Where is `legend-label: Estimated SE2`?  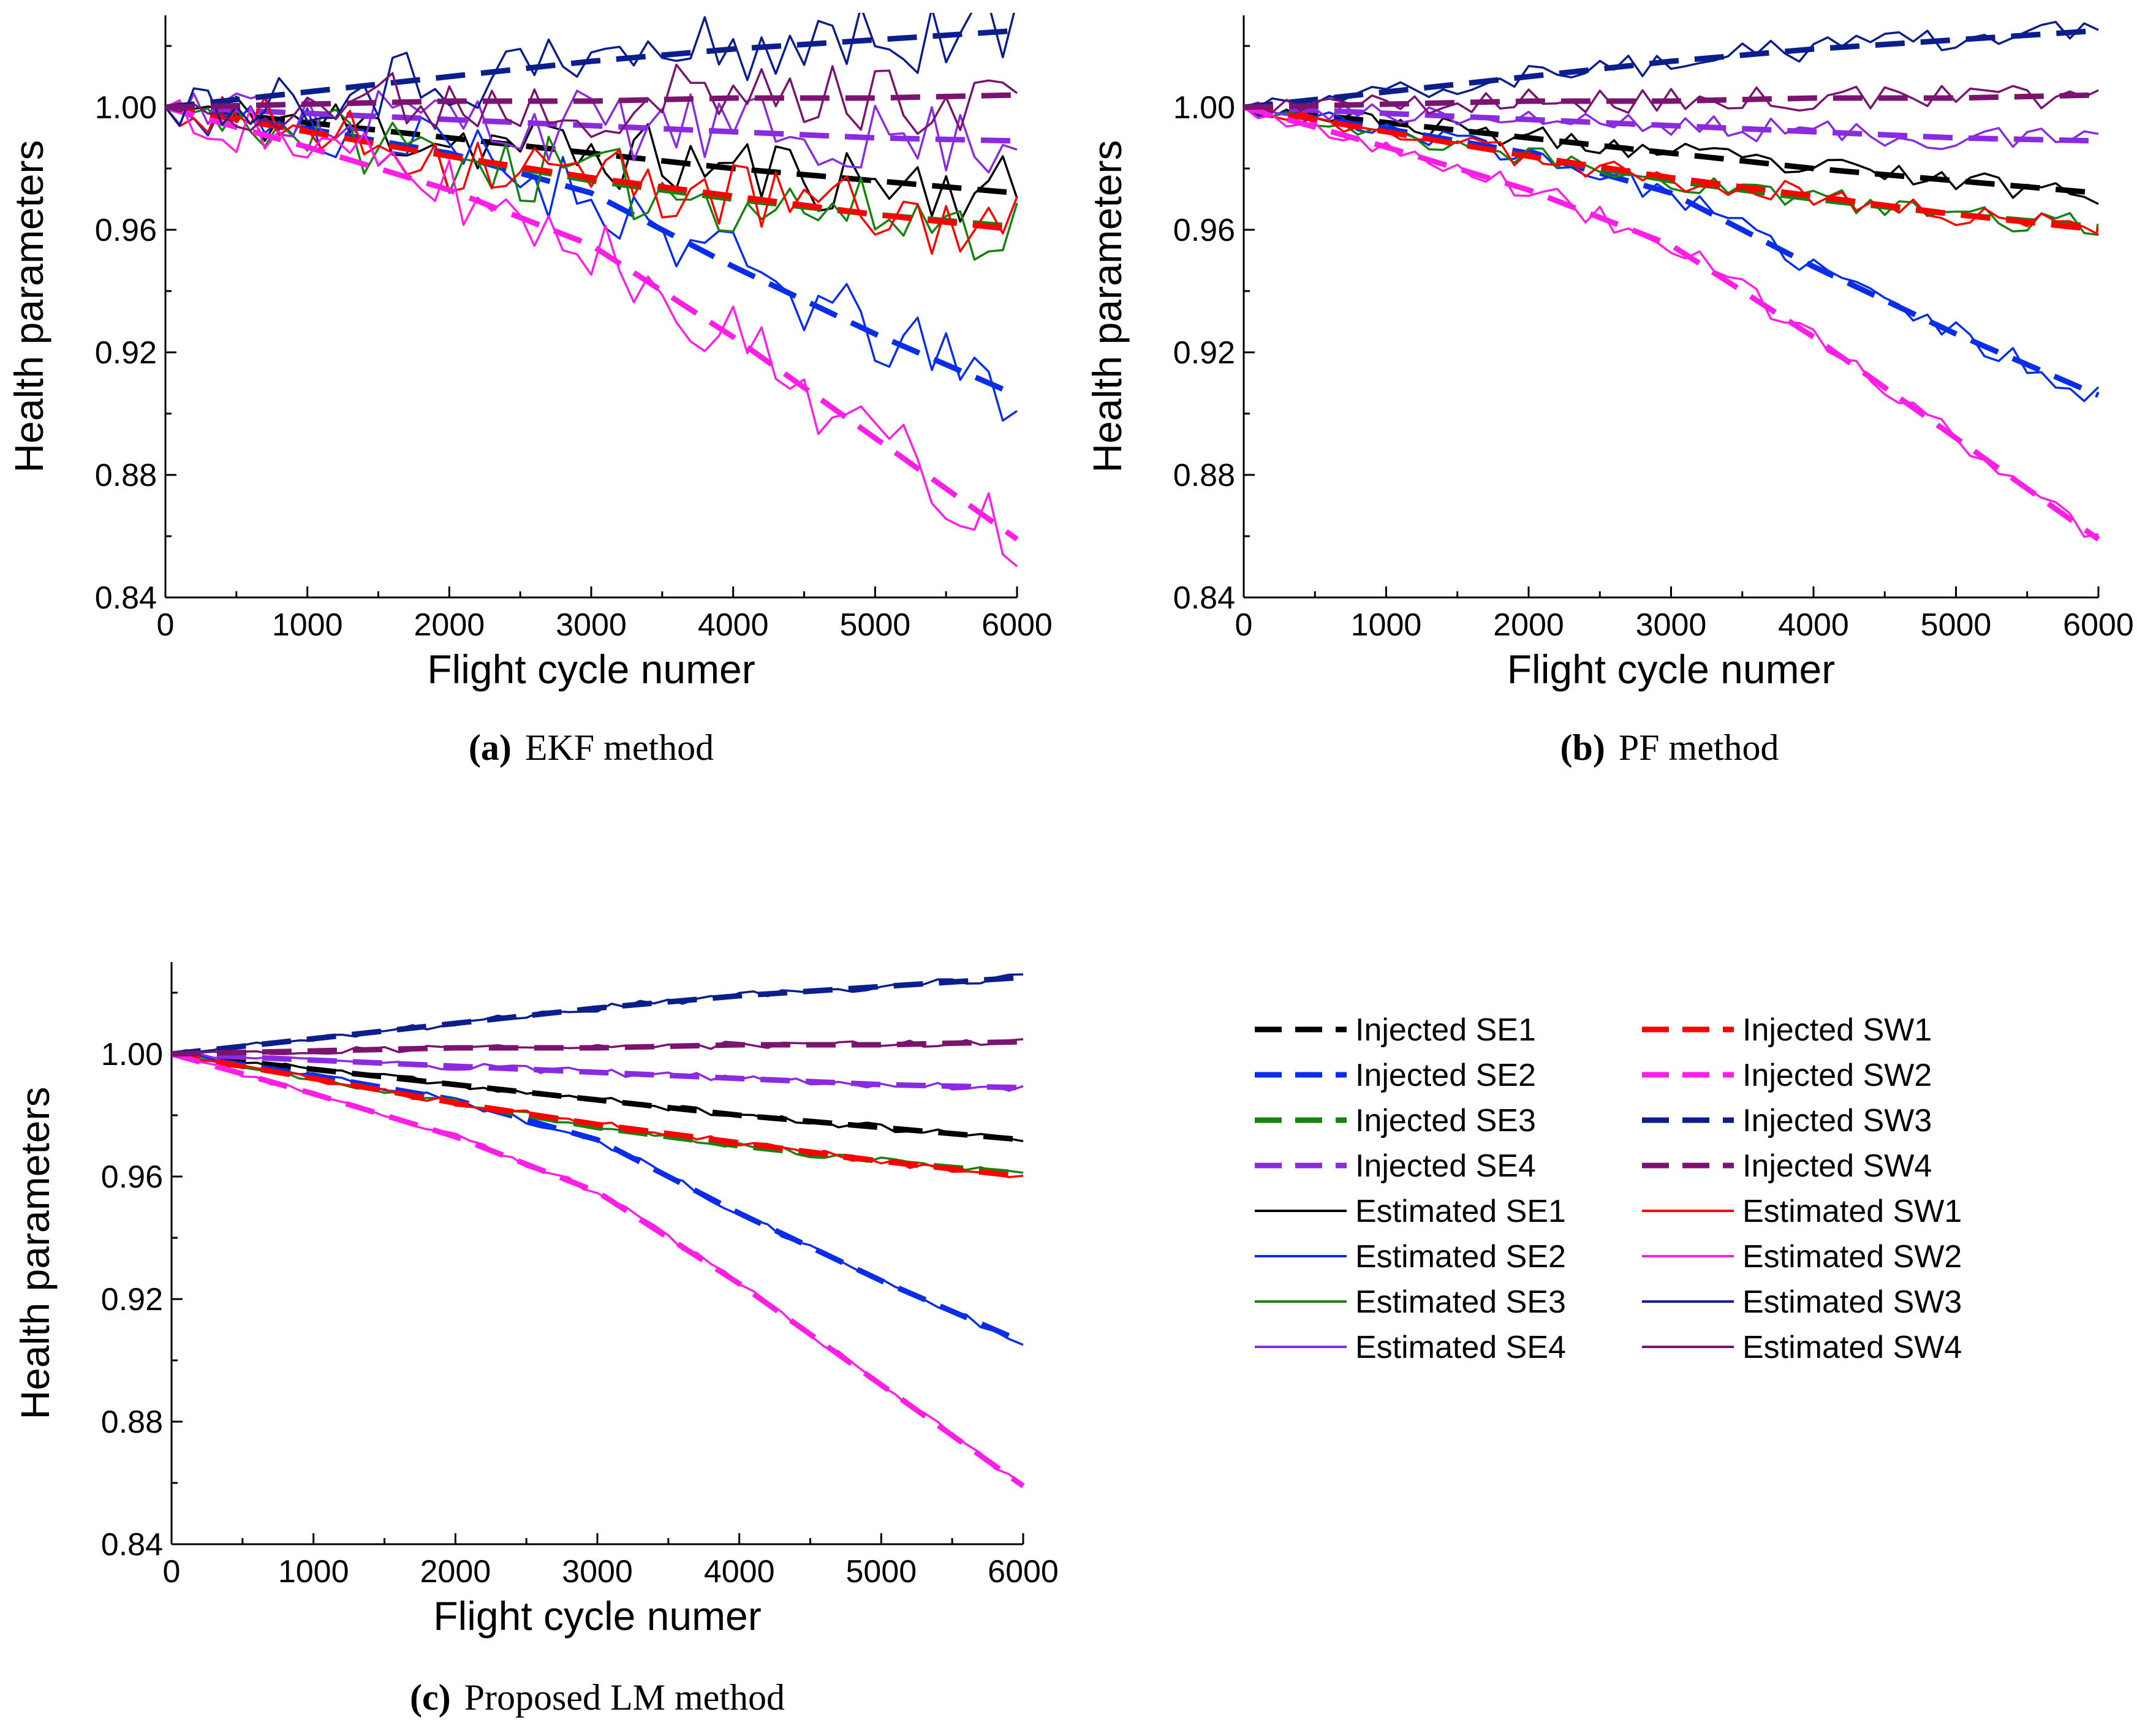 legend-label: Estimated SE2 is located at coordinates (1460, 1257).